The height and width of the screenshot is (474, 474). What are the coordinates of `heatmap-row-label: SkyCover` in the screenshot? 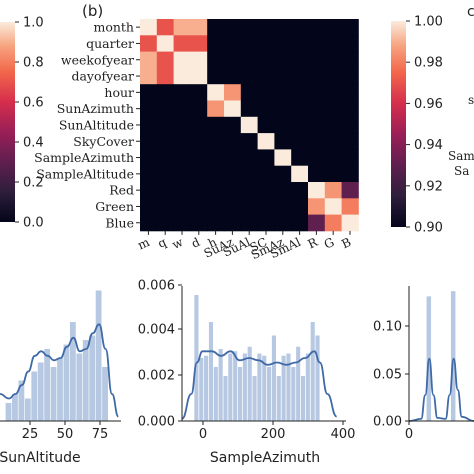 It's located at (103, 141).